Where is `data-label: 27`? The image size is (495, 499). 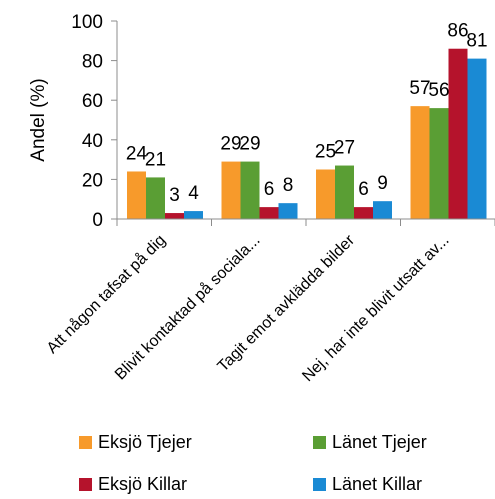 data-label: 27 is located at coordinates (344, 148).